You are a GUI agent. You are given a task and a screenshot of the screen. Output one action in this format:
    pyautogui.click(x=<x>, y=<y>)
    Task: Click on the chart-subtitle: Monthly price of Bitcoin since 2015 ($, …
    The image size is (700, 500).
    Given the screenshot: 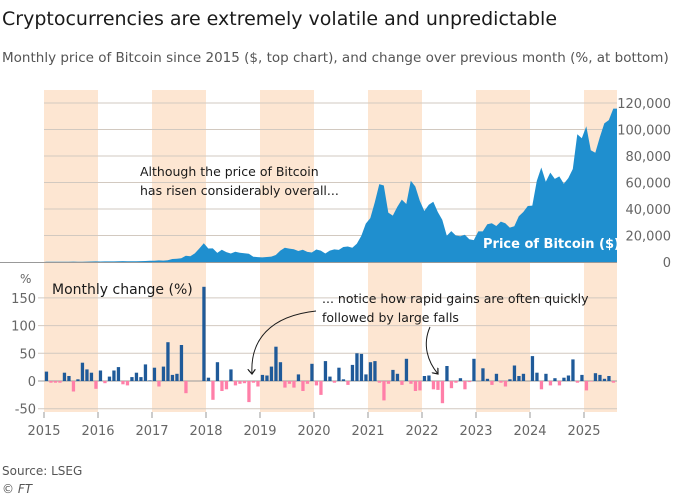 What is the action you would take?
    pyautogui.click(x=335, y=58)
    